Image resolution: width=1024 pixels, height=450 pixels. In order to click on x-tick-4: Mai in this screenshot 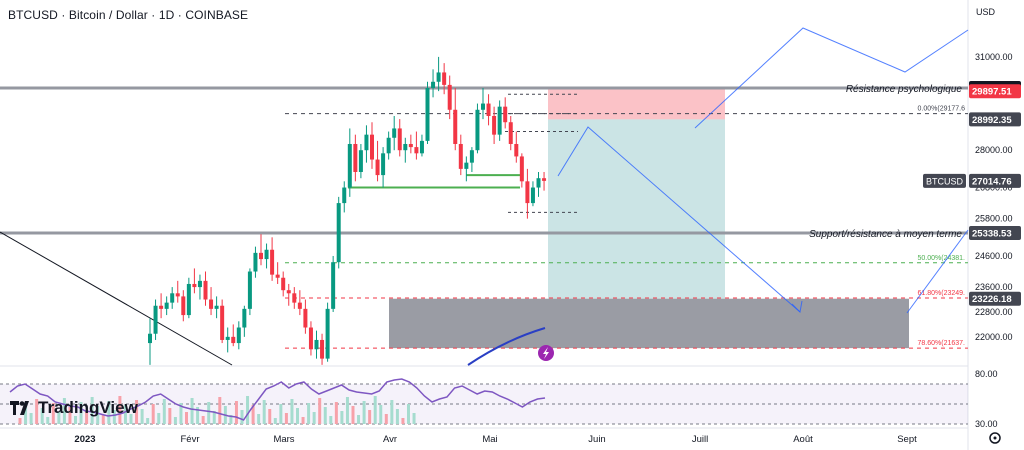, I will do `click(489, 439)`.